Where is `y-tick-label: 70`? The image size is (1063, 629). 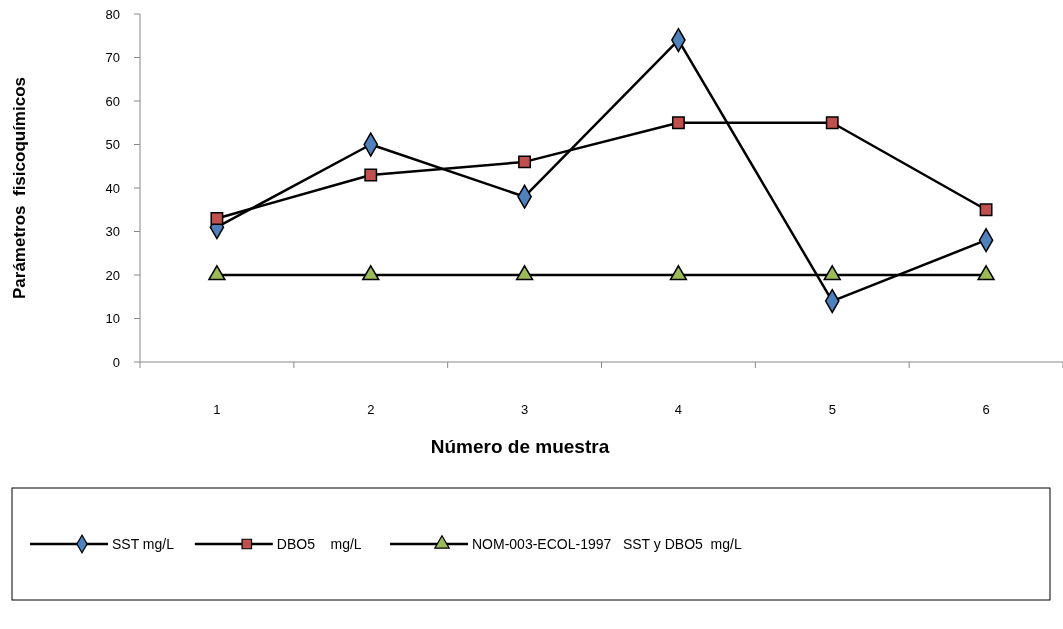
y-tick-label: 70 is located at coordinates (112, 58).